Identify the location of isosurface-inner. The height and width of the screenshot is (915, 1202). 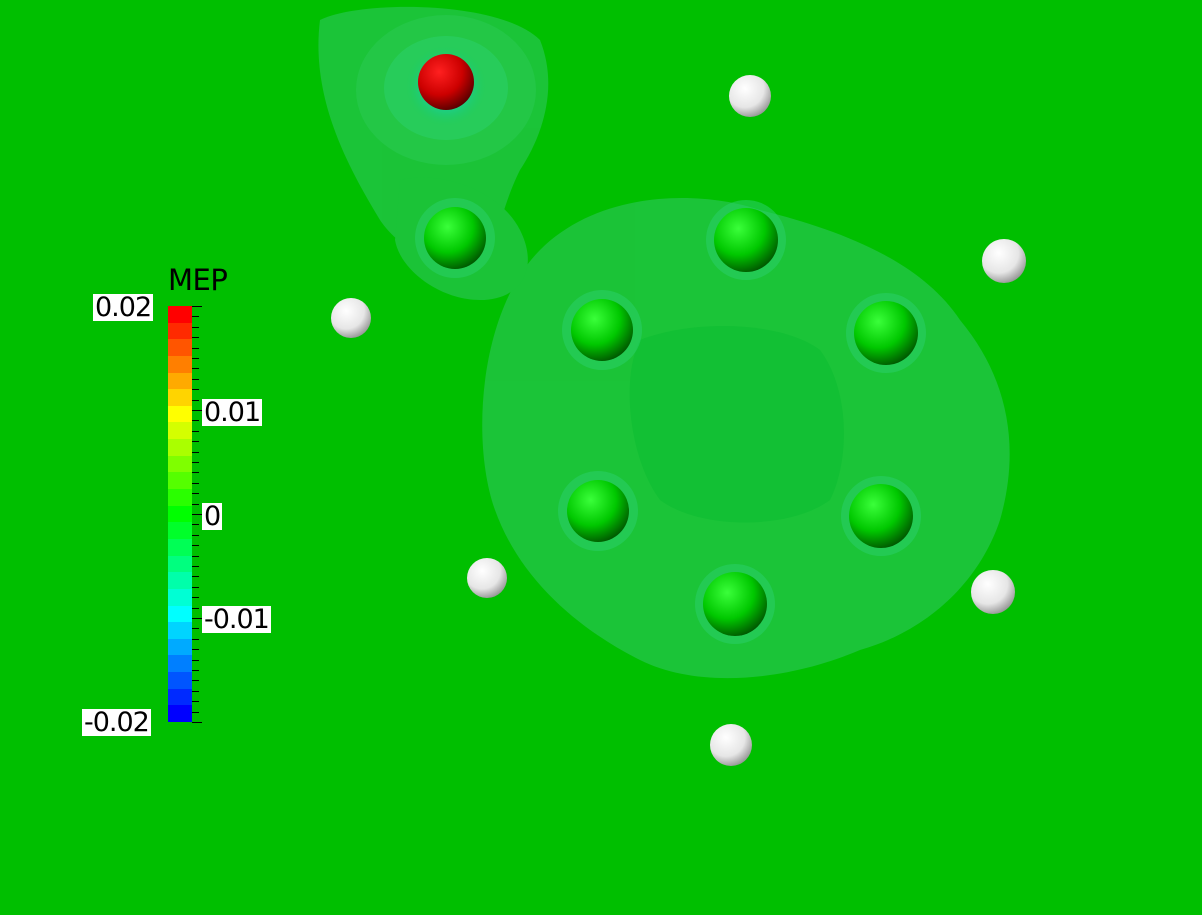
(736, 424).